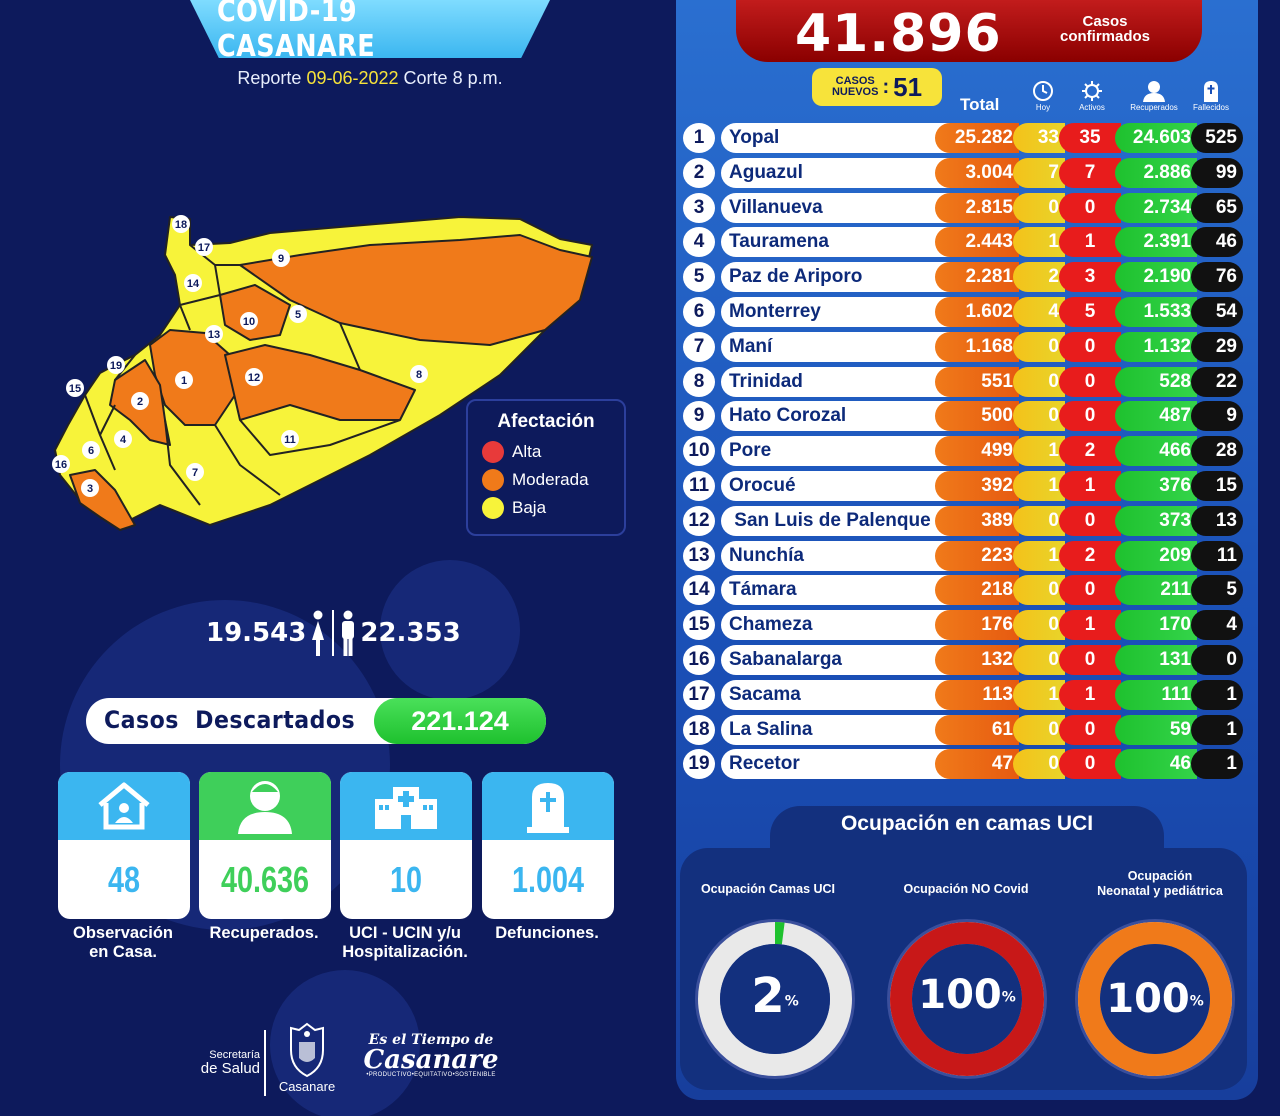 This screenshot has width=1280, height=1116. What do you see at coordinates (1217, 207) in the screenshot?
I see `row-fallecidos: 65` at bounding box center [1217, 207].